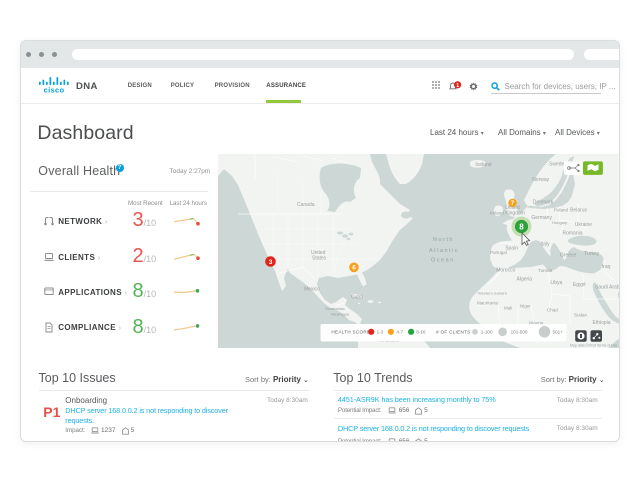 The image size is (640, 480). I want to click on svg-text: Ethiopia, so click(601, 323).